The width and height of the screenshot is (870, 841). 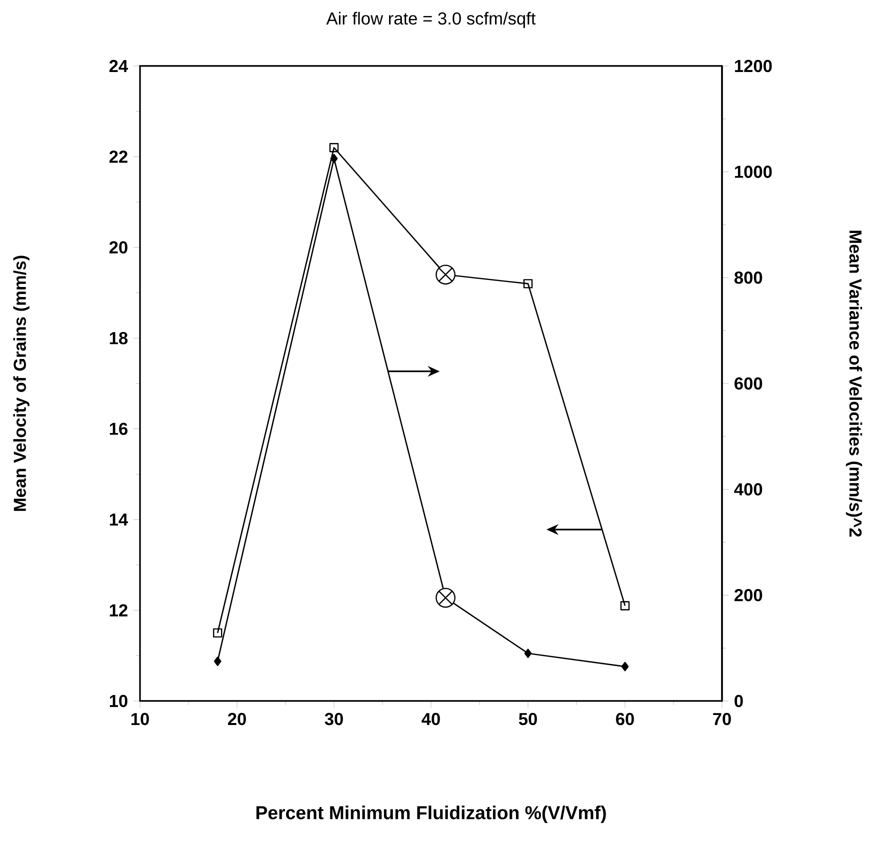 What do you see at coordinates (119, 610) in the screenshot?
I see `y-tick-label: 12` at bounding box center [119, 610].